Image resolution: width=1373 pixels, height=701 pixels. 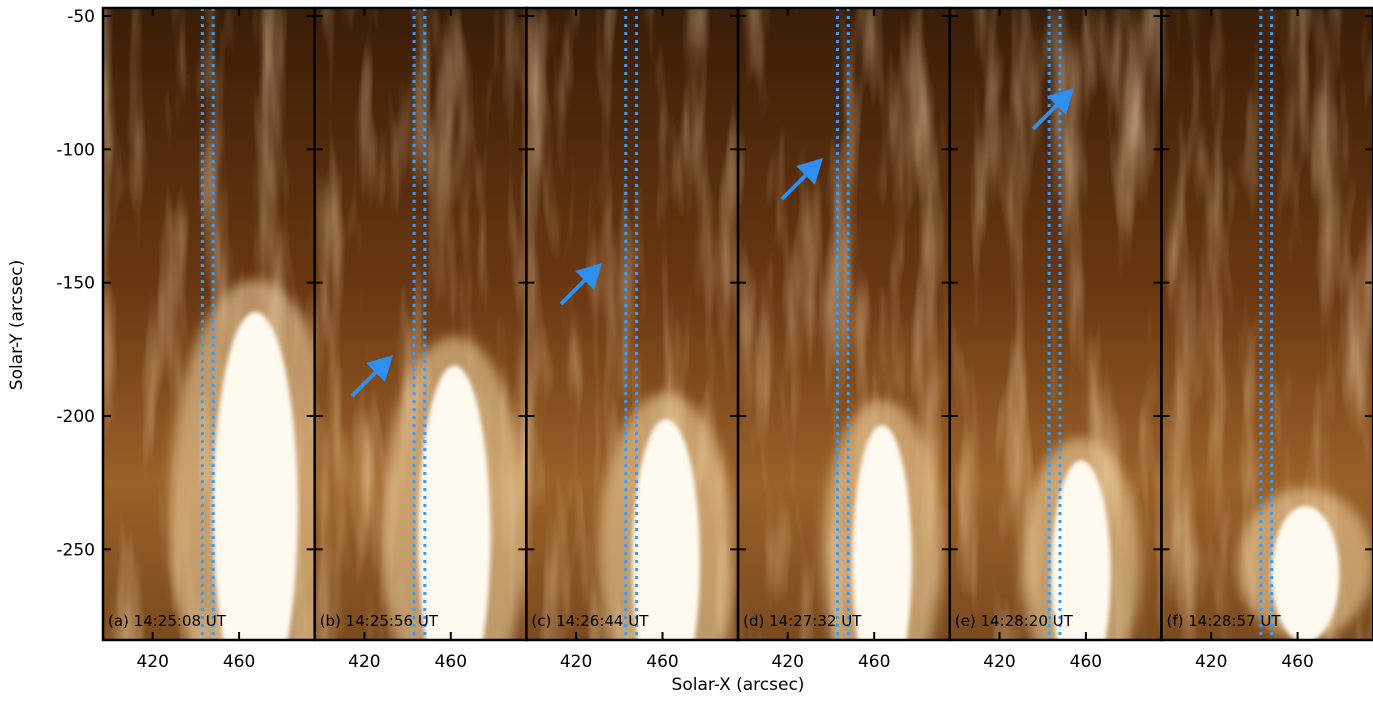 What do you see at coordinates (379, 621) in the screenshot?
I see `panel-label: (b) 14:25:56 UT` at bounding box center [379, 621].